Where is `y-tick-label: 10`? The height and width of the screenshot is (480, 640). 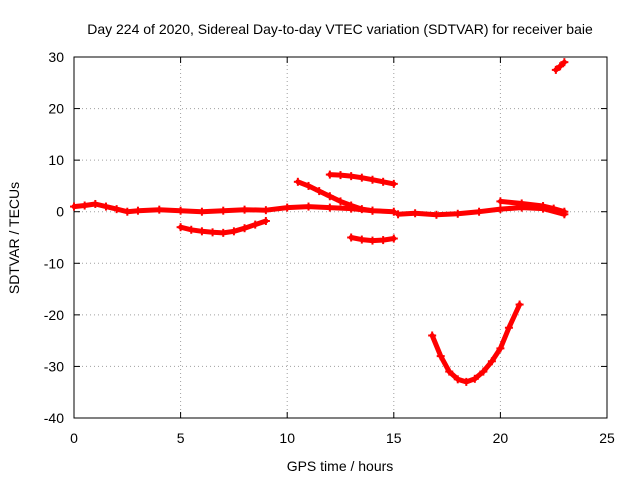 y-tick-label: 10 is located at coordinates (56, 160).